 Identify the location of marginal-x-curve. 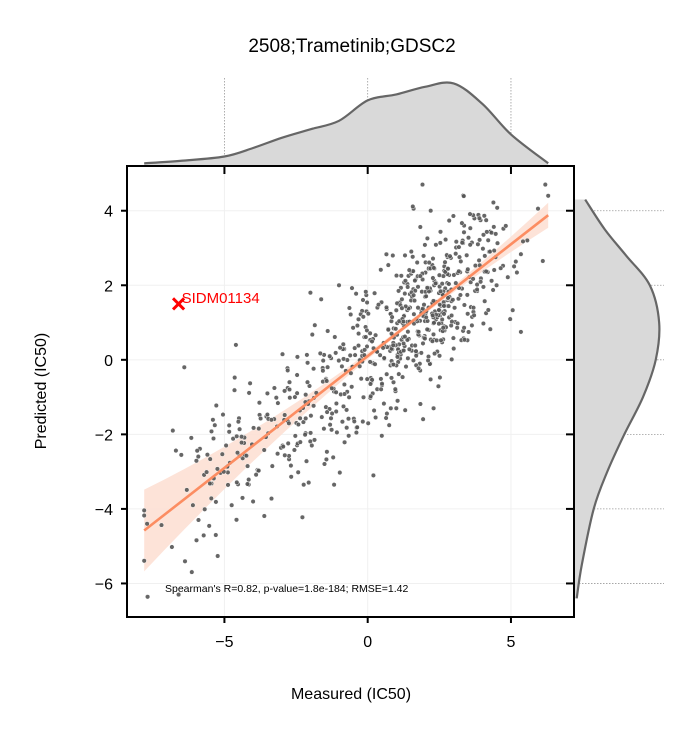
(346, 123).